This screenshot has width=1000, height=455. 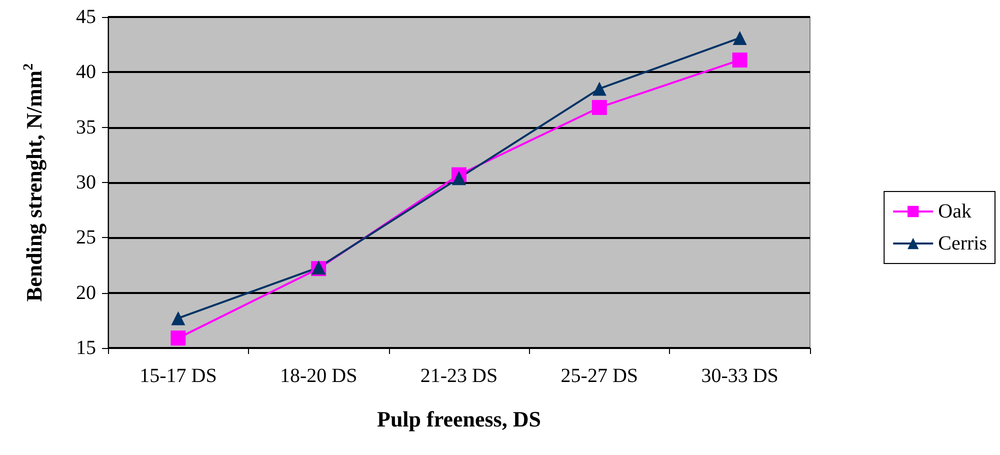 I want to click on y-tick-label: 20, so click(x=86, y=293).